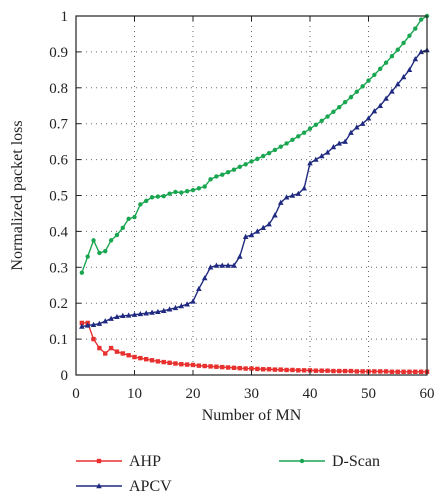 Image resolution: width=435 pixels, height=495 pixels. What do you see at coordinates (17, 195) in the screenshot?
I see `y-axis-title: Normalized packet loss` at bounding box center [17, 195].